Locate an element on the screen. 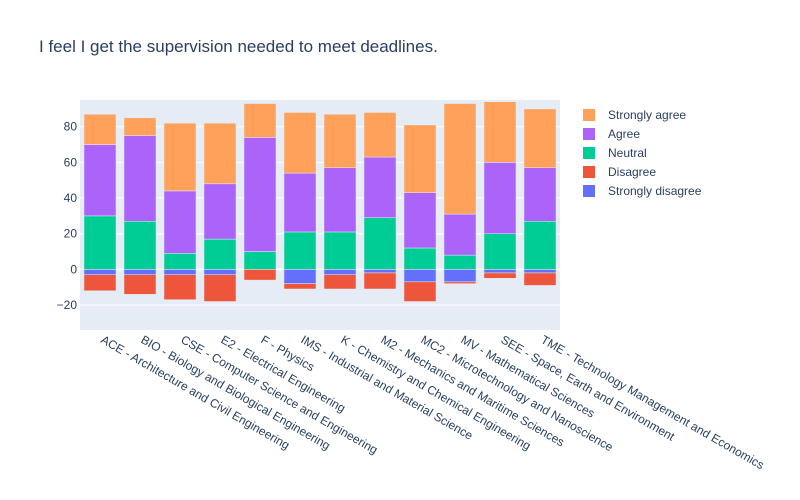 This screenshot has height=500, width=800. legend-label: Agree is located at coordinates (624, 134).